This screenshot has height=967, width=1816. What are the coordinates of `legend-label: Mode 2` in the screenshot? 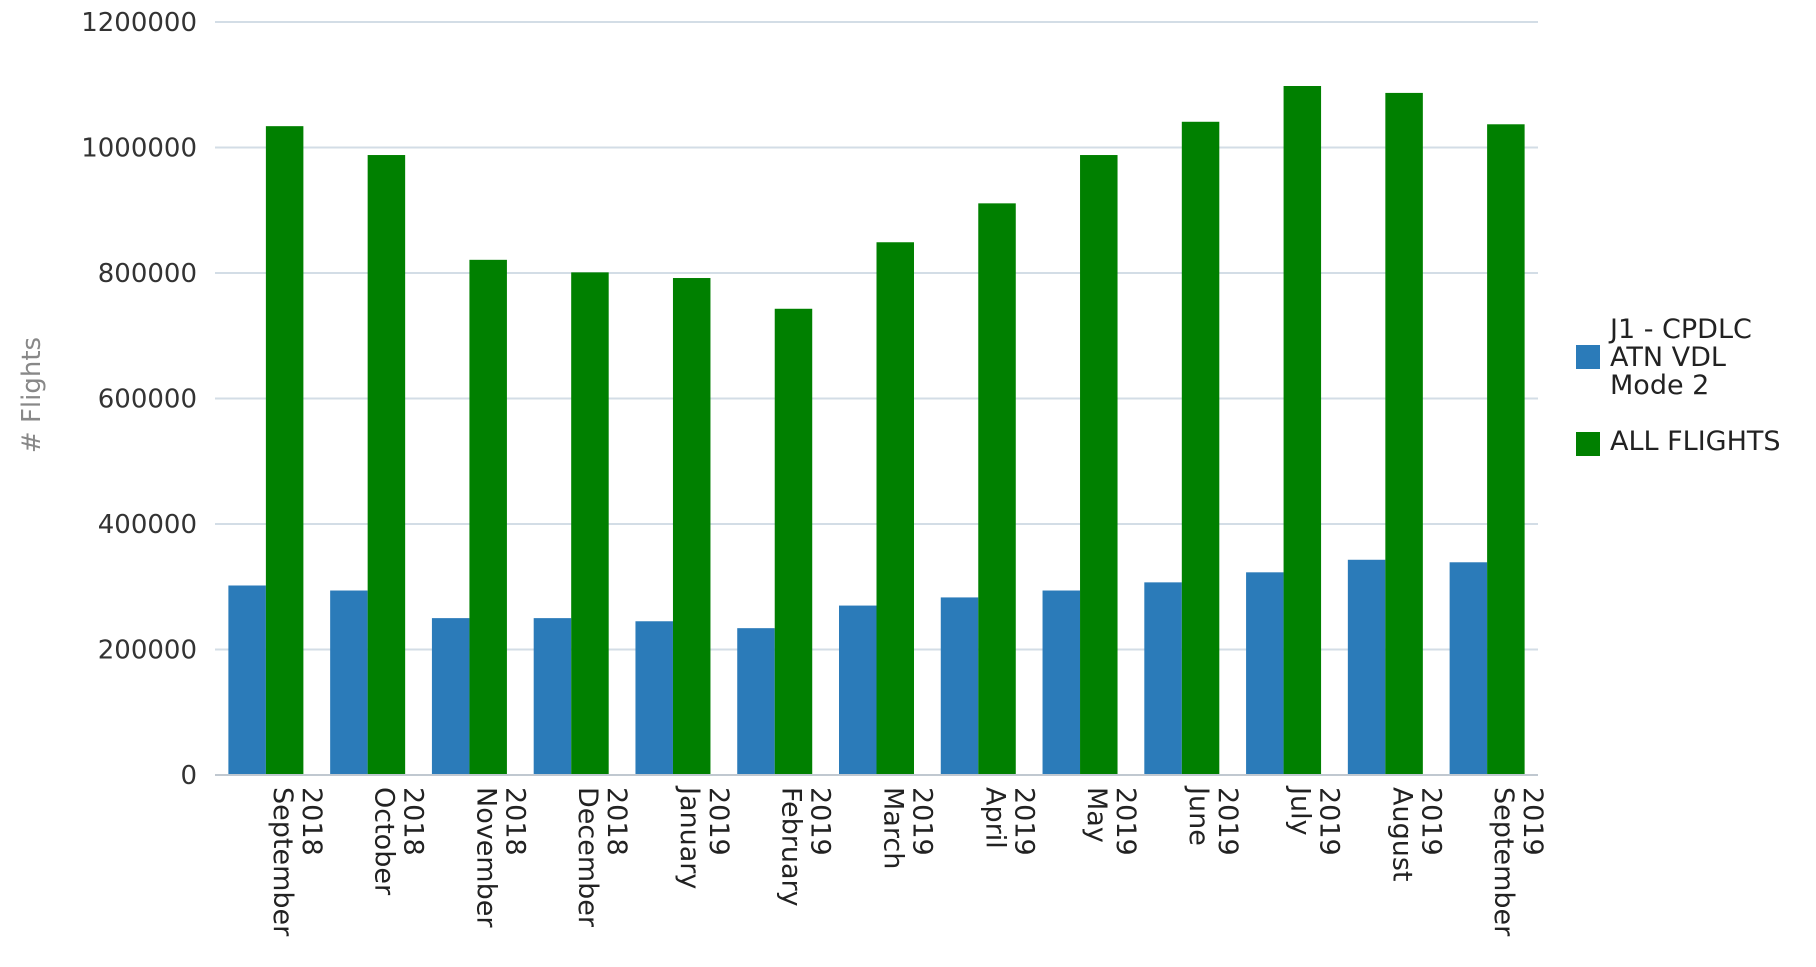 It's located at (1659, 385).